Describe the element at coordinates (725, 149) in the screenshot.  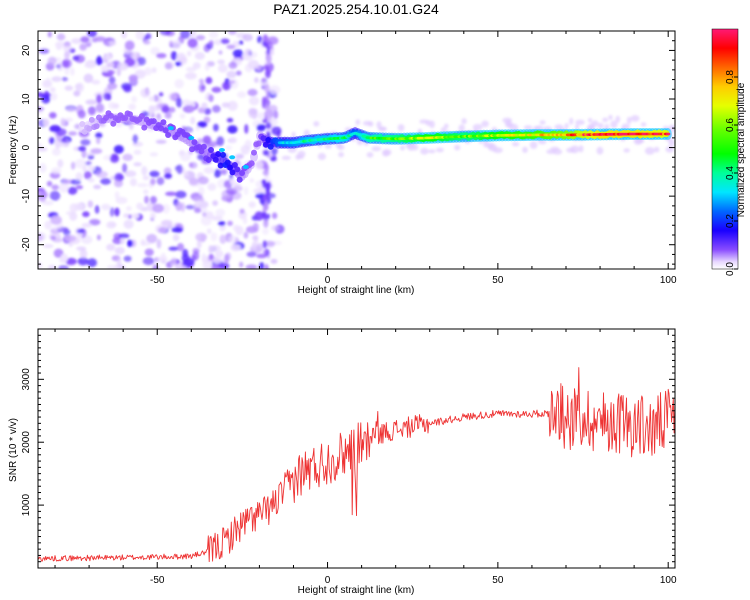
I see `colorbar-gradient` at that location.